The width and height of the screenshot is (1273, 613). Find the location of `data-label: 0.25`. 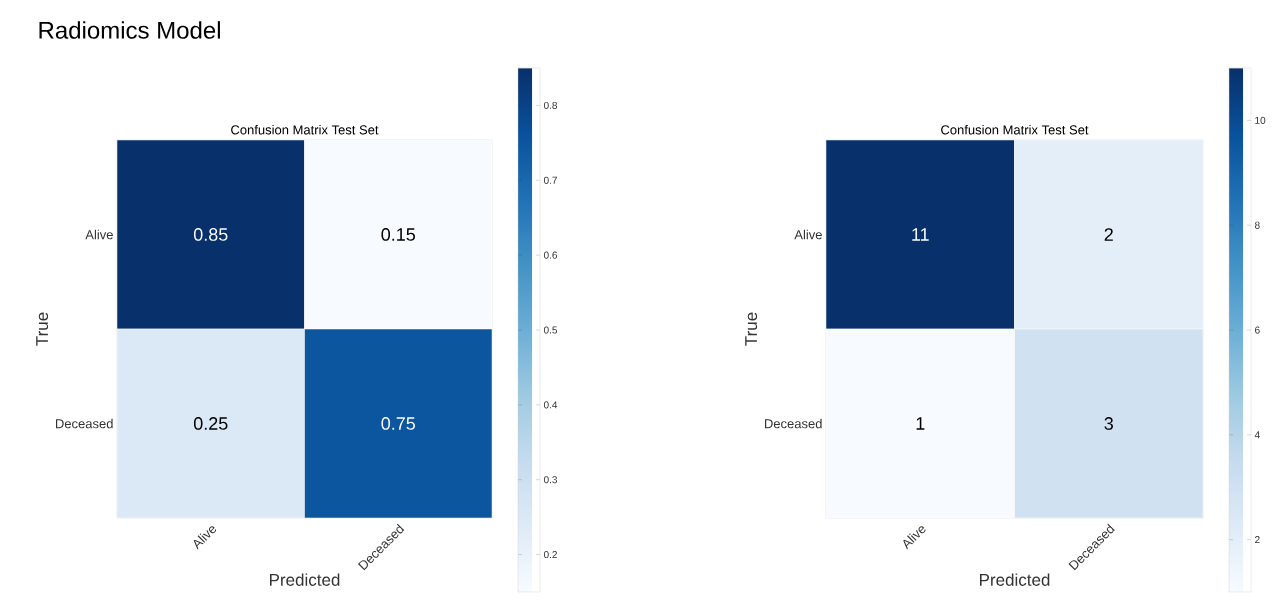

data-label: 0.25 is located at coordinates (210, 423).